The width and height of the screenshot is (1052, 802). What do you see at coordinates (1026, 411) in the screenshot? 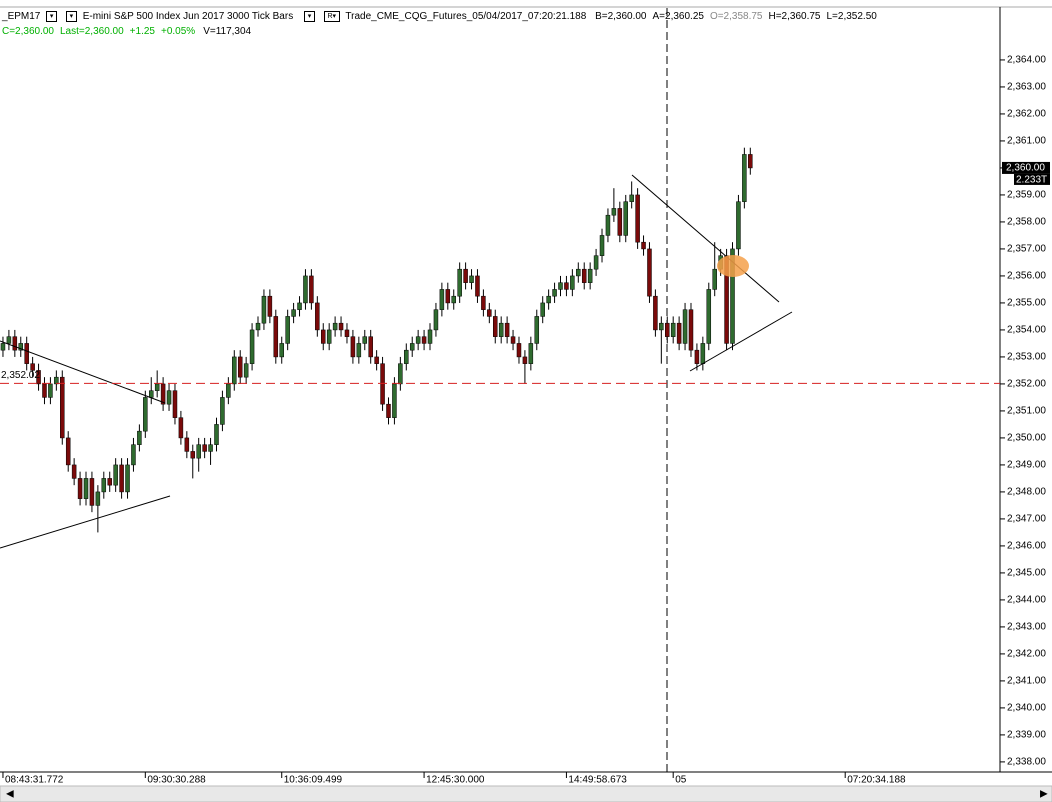
I see `y-tick-label: 2,351.00` at bounding box center [1026, 411].